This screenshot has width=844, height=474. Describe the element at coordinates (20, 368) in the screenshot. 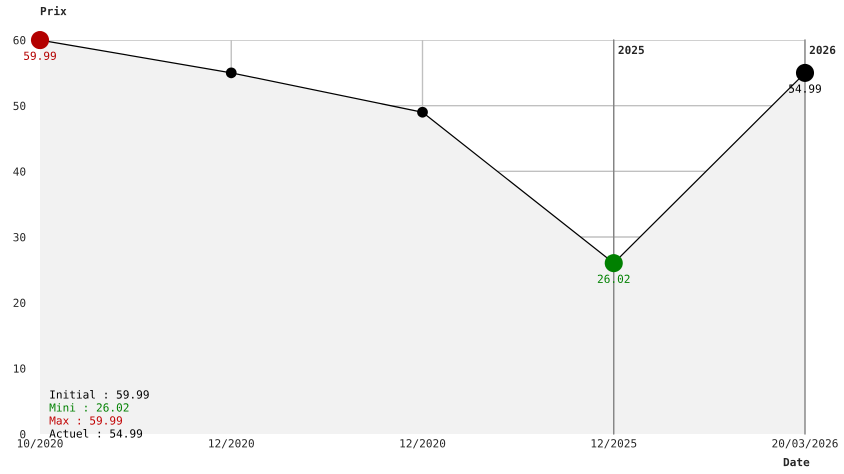

I see `y-tick-label: 10` at that location.